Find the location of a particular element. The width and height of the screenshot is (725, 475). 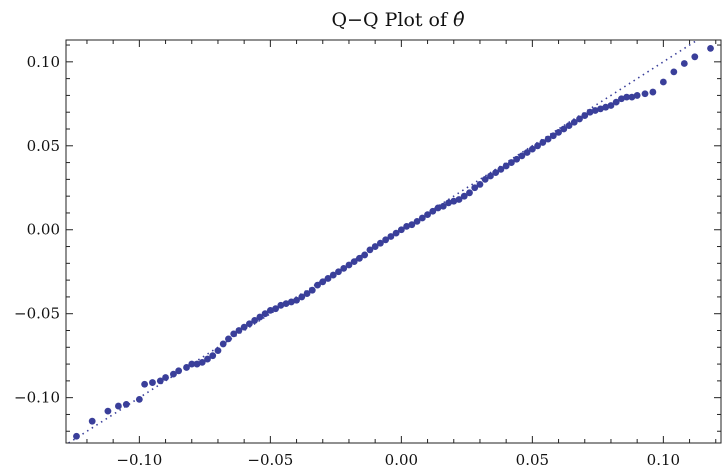

y-tick-label: 0.10 is located at coordinates (43, 62).